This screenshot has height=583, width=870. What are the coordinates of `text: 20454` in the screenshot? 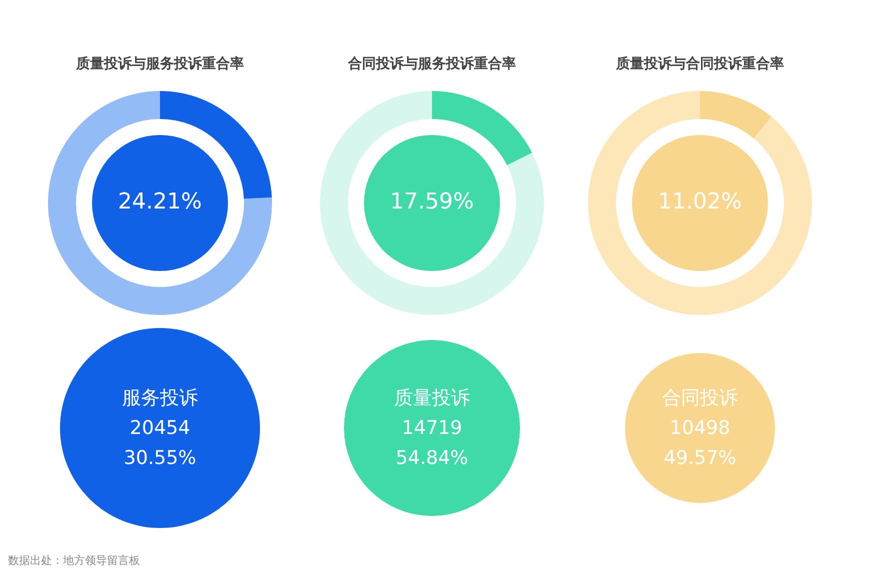 It's located at (160, 428).